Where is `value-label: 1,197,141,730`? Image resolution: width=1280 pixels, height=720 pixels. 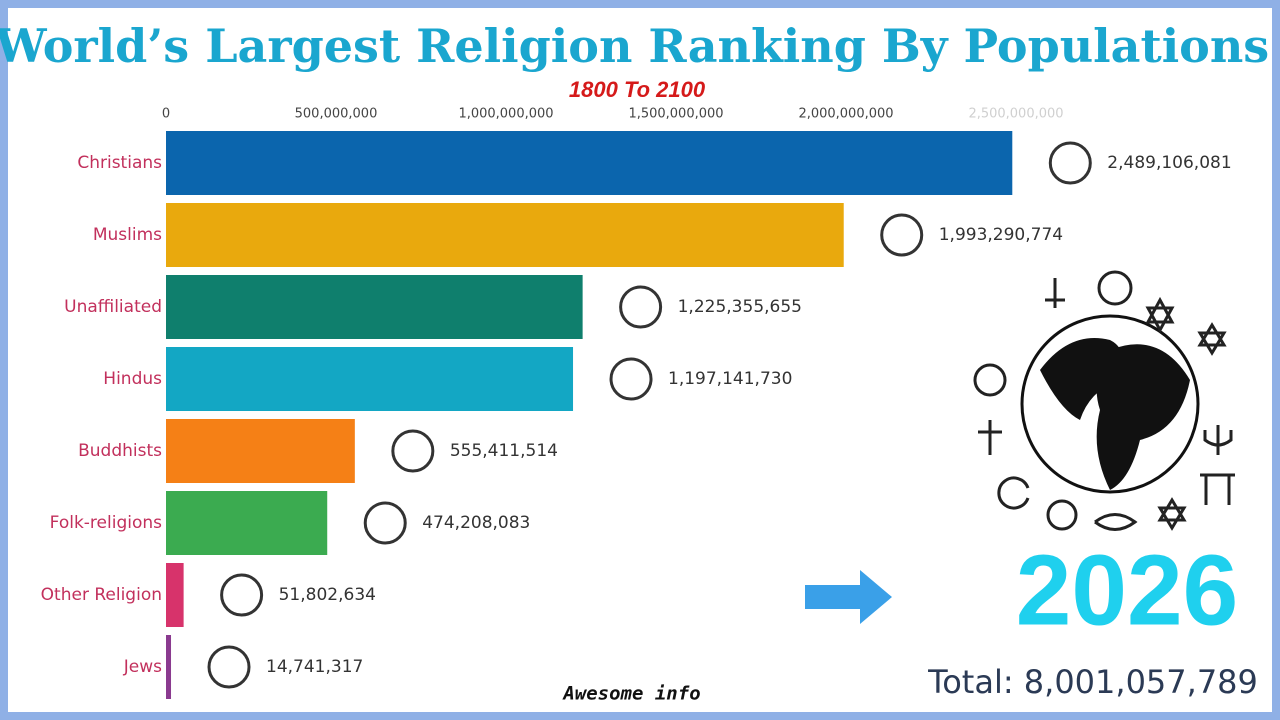
value-label: 1,197,141,730 is located at coordinates (730, 379).